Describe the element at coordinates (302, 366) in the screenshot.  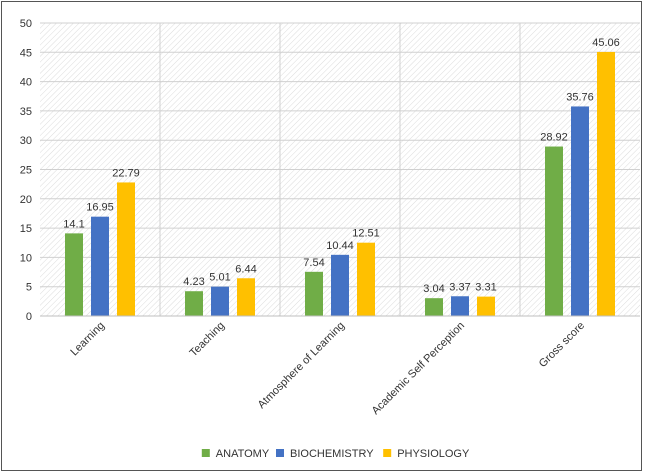
I see `x-category-label: Atmosphere of Learning` at that location.